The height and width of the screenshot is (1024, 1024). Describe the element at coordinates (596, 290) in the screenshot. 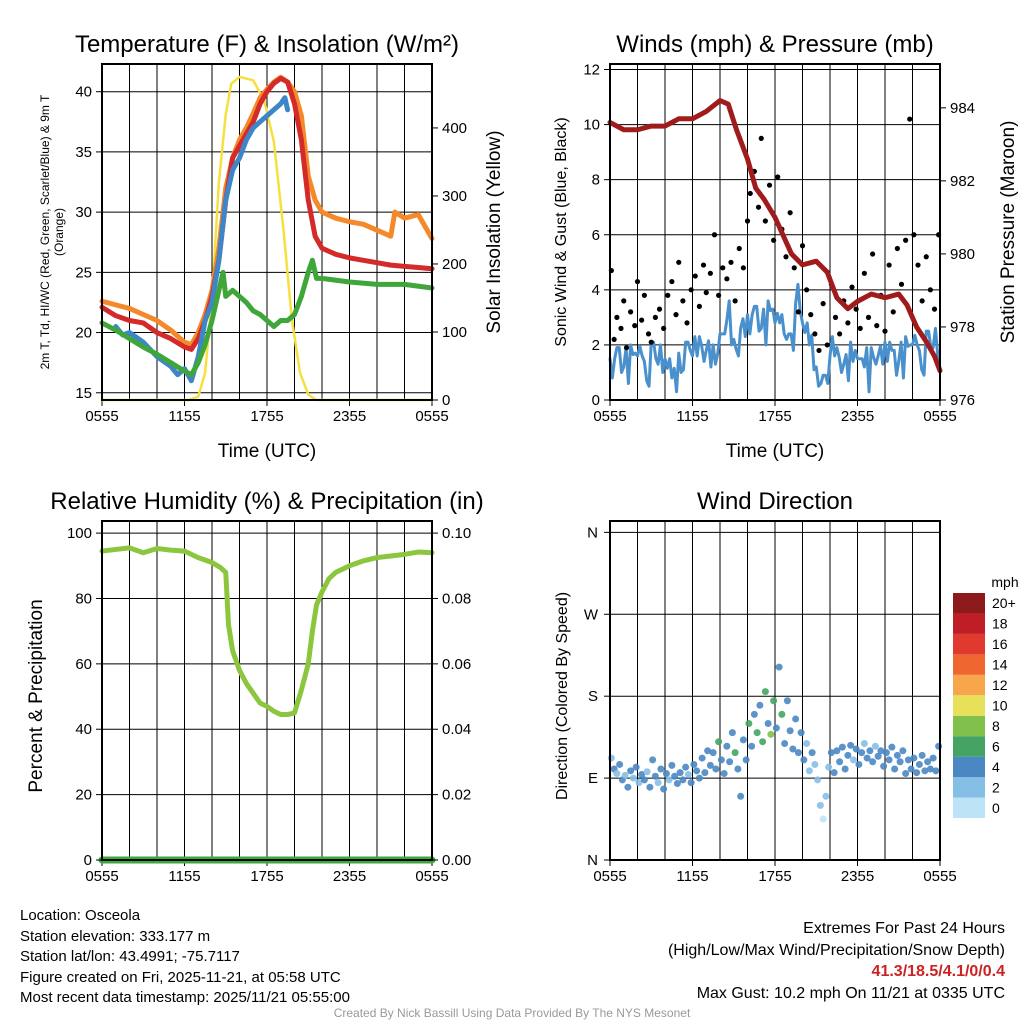

I see `y-tick-label: 4` at that location.